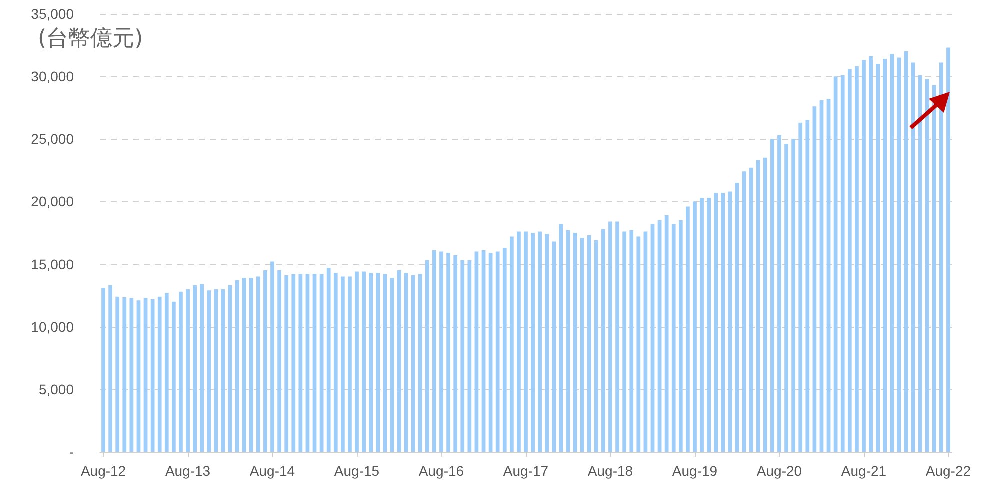  I want to click on y-tick-label: 25,000, so click(52, 139).